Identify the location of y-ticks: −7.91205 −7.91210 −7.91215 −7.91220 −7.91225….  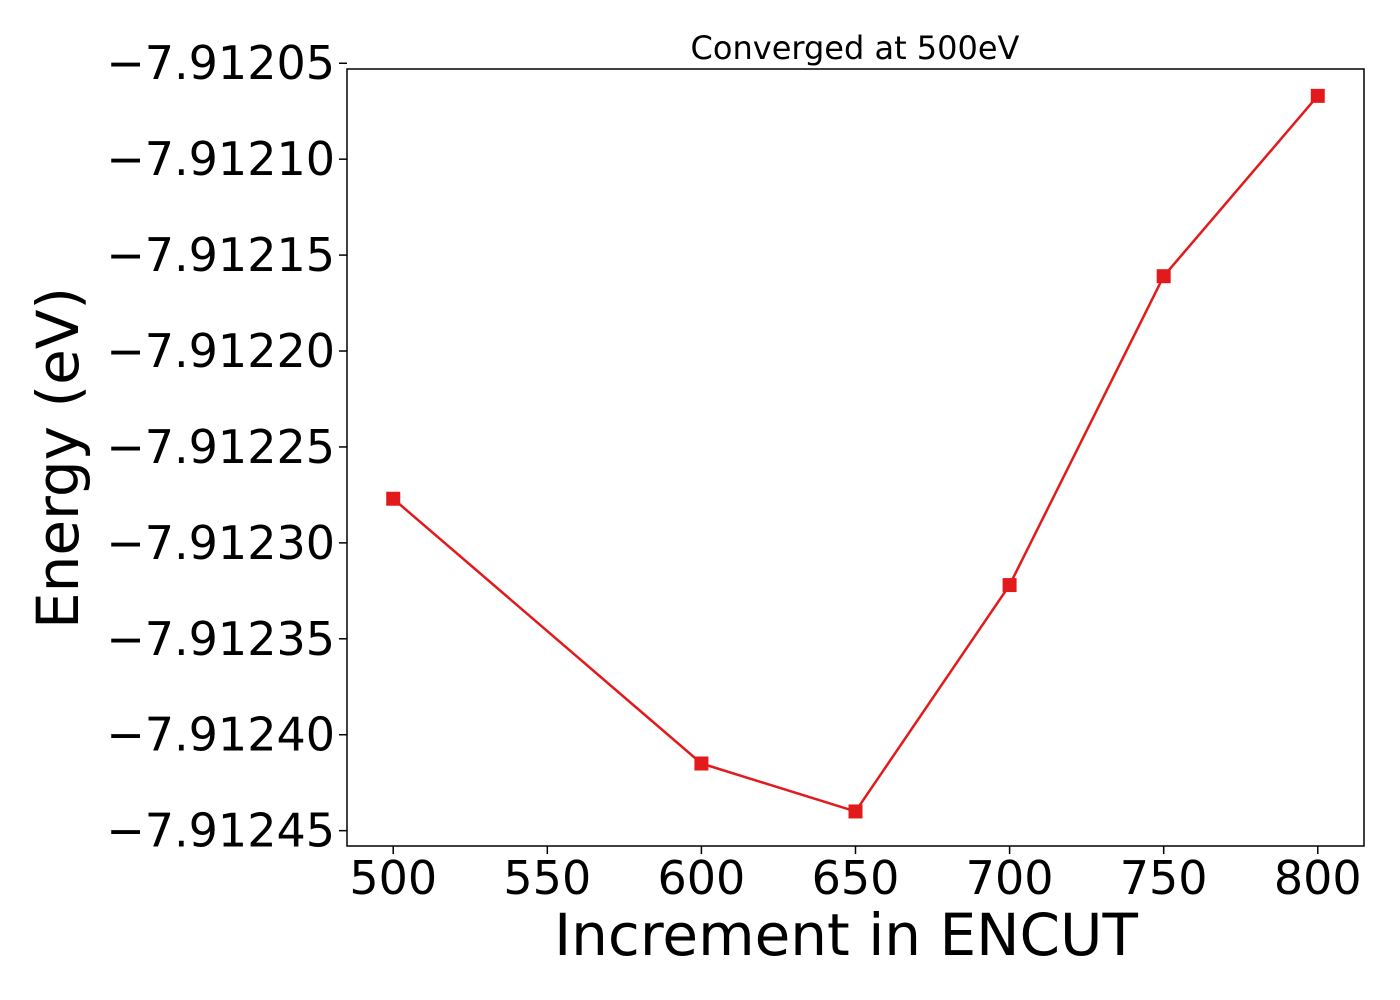
(226, 447).